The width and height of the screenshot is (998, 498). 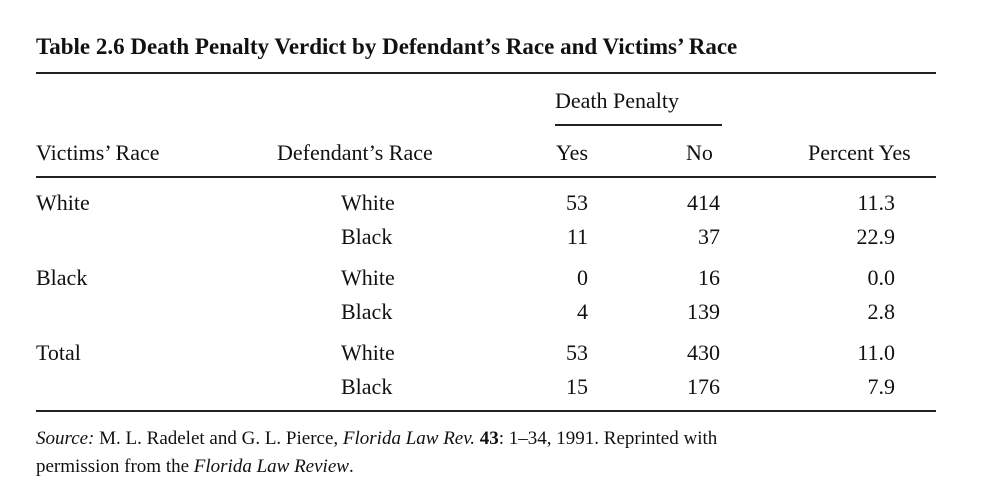 What do you see at coordinates (113, 466) in the screenshot?
I see `source-line2-prefix: permission from the` at bounding box center [113, 466].